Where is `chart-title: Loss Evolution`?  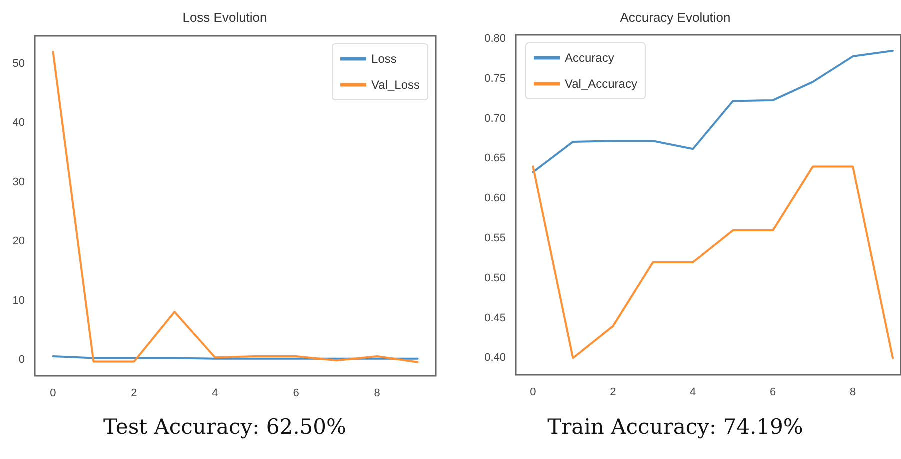
chart-title: Loss Evolution is located at coordinates (225, 17).